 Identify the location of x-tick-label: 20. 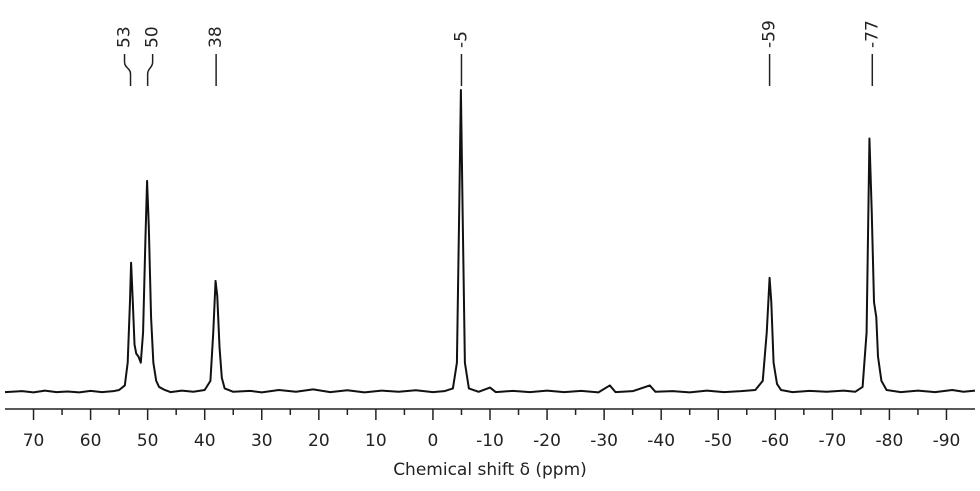
(319, 441).